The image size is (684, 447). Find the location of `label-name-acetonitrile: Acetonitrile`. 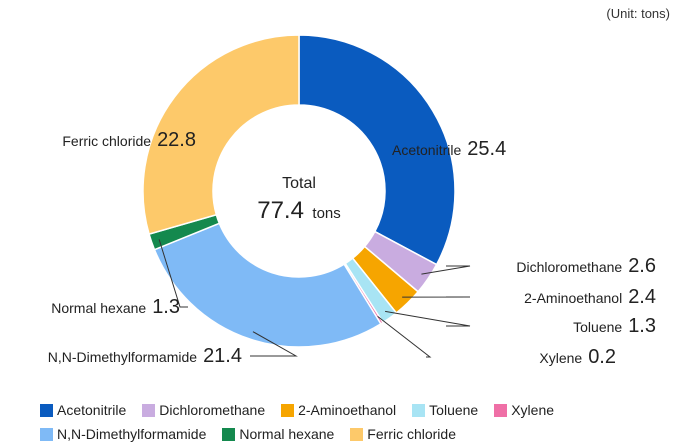

label-name-acetonitrile: Acetonitrile is located at coordinates (426, 150).